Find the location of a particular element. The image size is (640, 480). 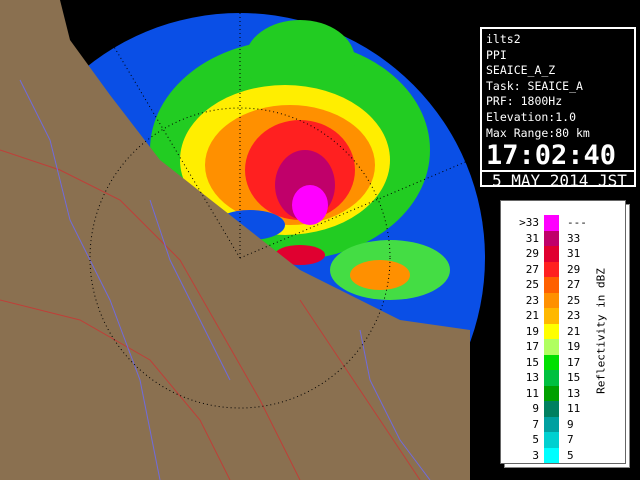

date: 5 MAY 2014 JST is located at coordinates (558, 179).